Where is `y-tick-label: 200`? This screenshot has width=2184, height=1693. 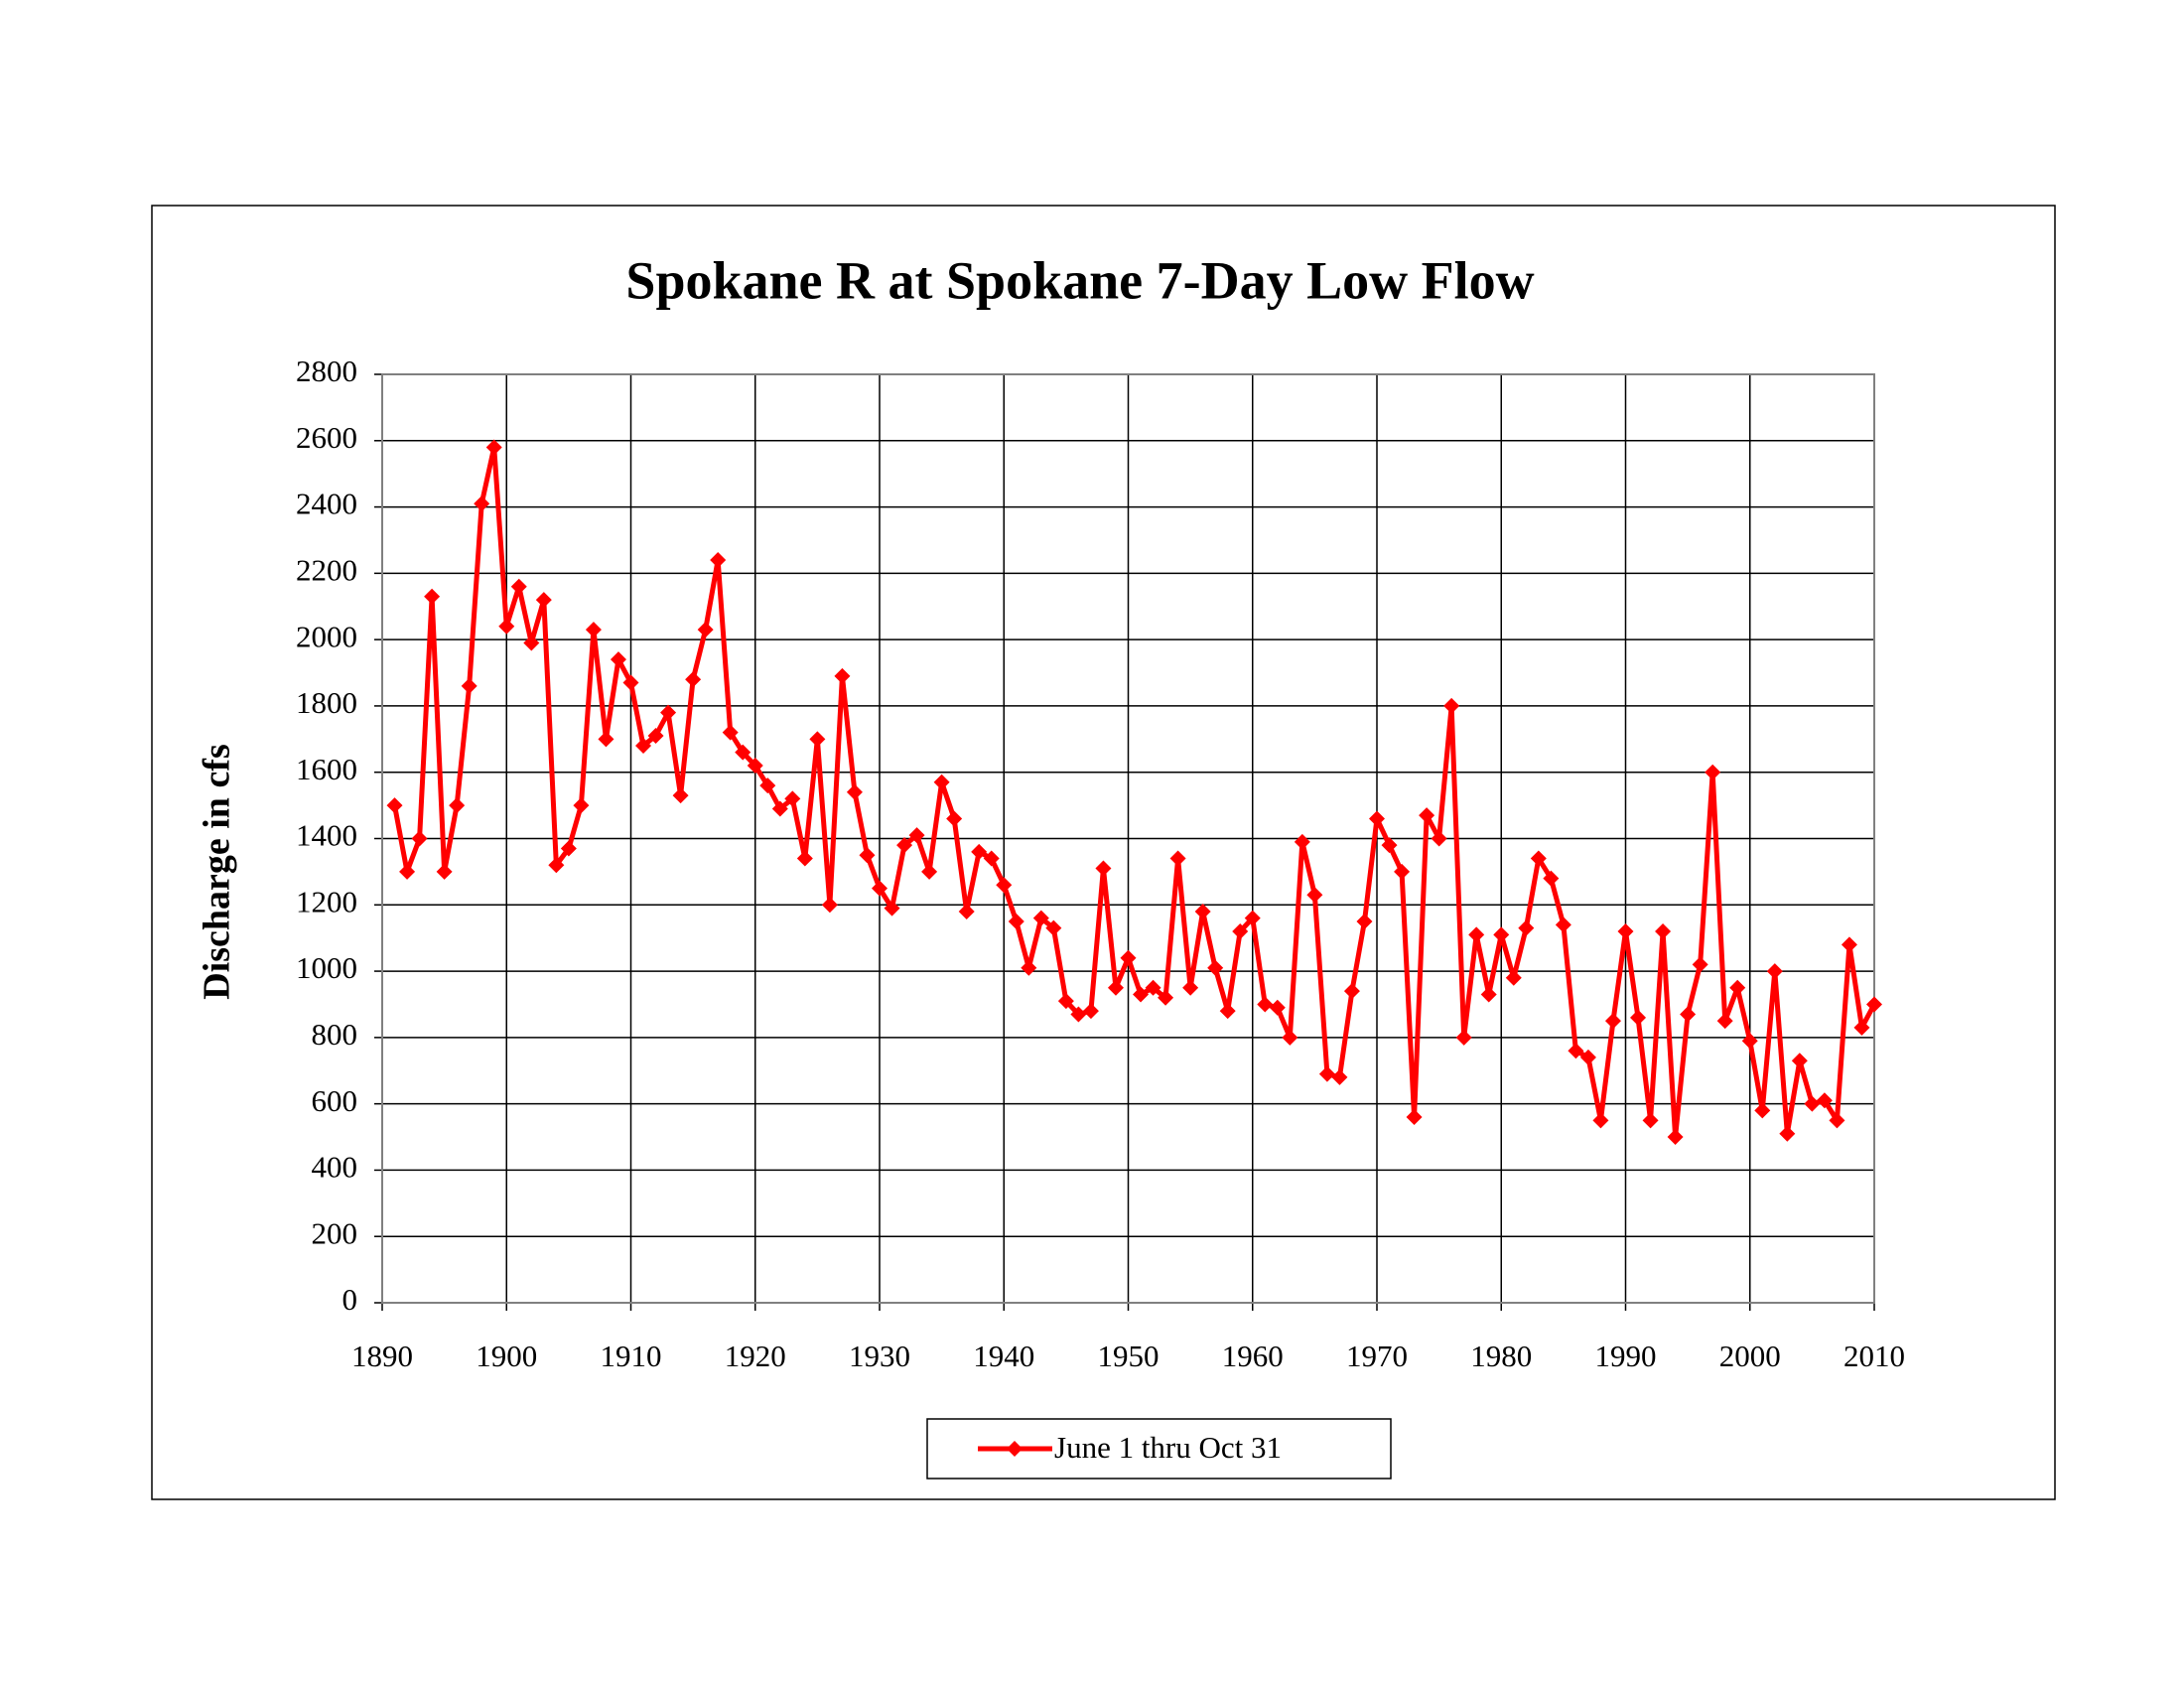 y-tick-label: 200 is located at coordinates (335, 1232).